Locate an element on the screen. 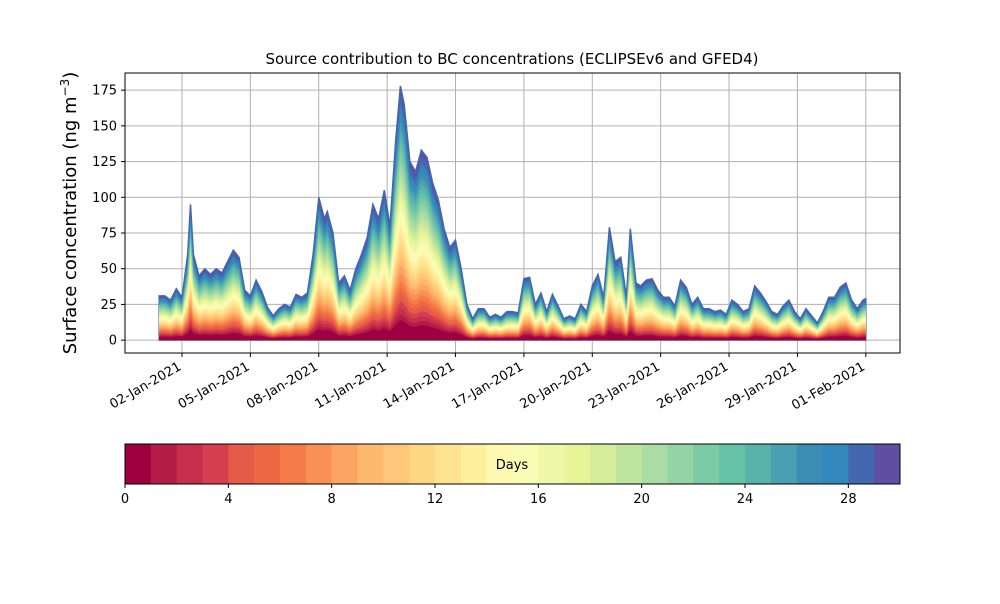 The image size is (1000, 604). y-axis-label-sup: −3 is located at coordinates (65, 88).